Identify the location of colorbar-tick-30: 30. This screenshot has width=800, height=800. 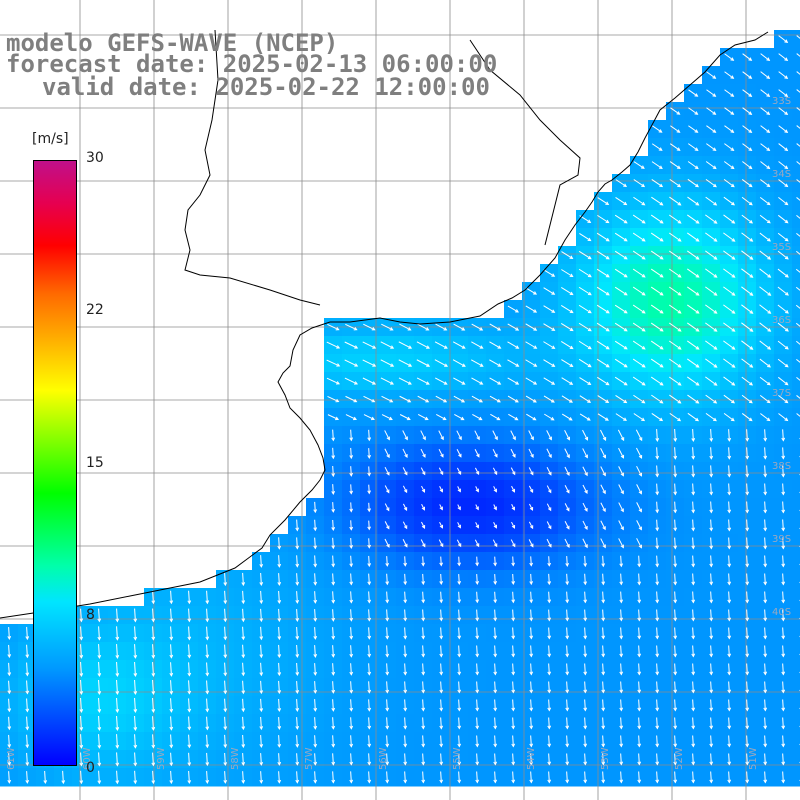
(95, 158).